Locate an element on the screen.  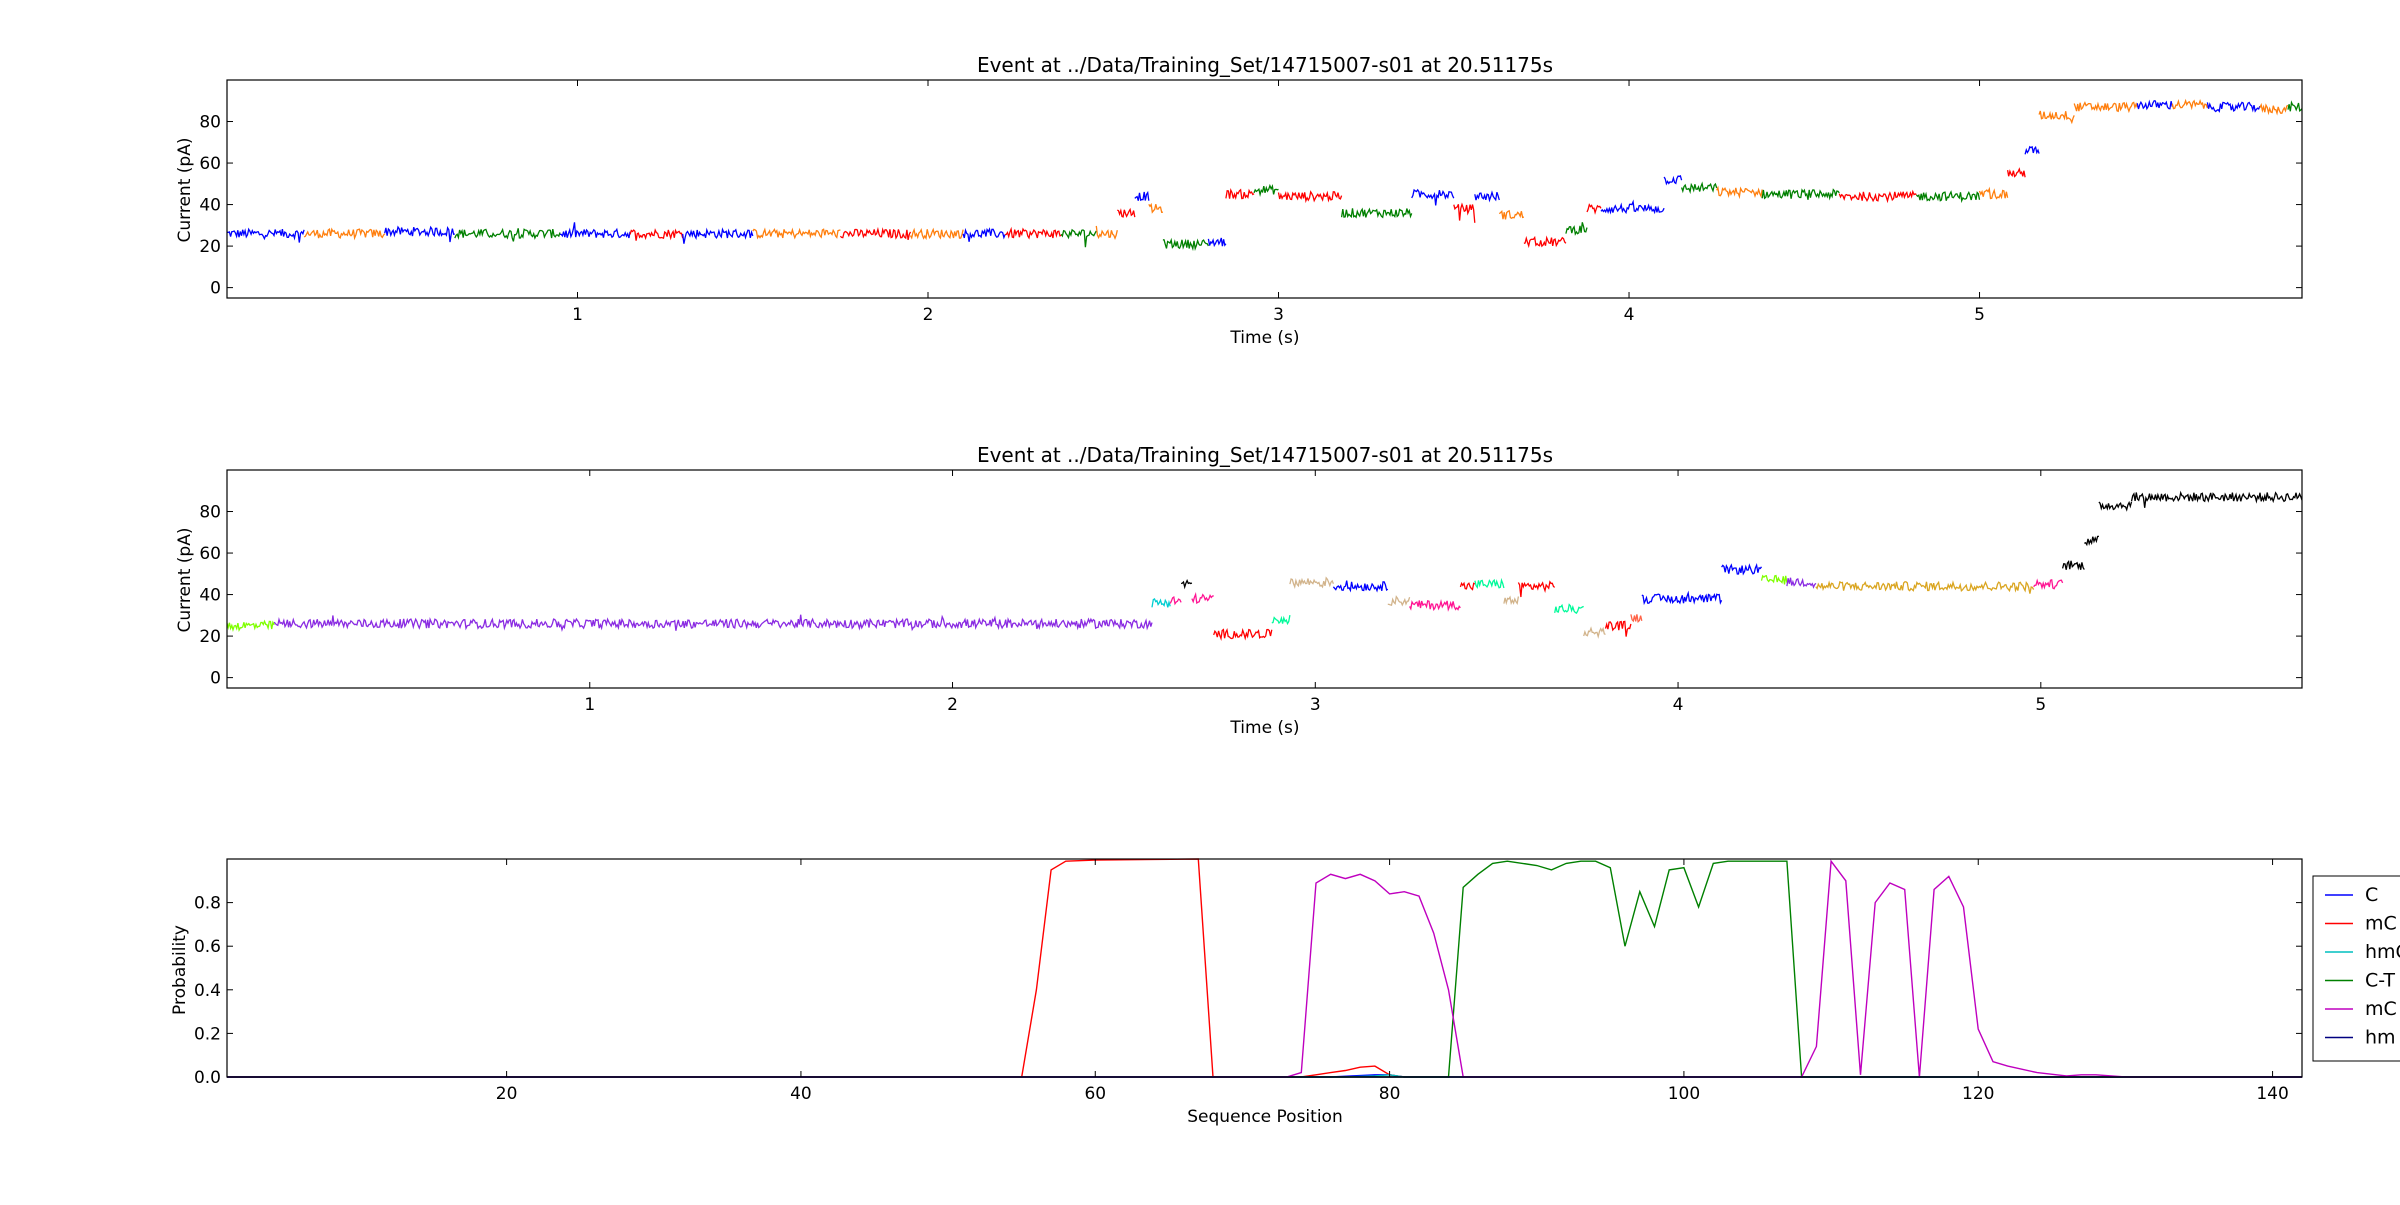
subplot-2-xtick-label: 4 is located at coordinates (1678, 705).